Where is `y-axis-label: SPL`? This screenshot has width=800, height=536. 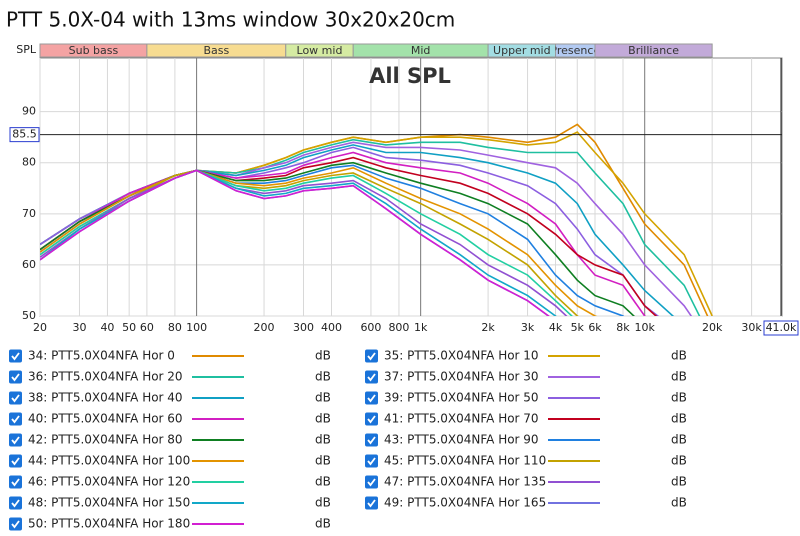
y-axis-label: SPL is located at coordinates (26, 49).